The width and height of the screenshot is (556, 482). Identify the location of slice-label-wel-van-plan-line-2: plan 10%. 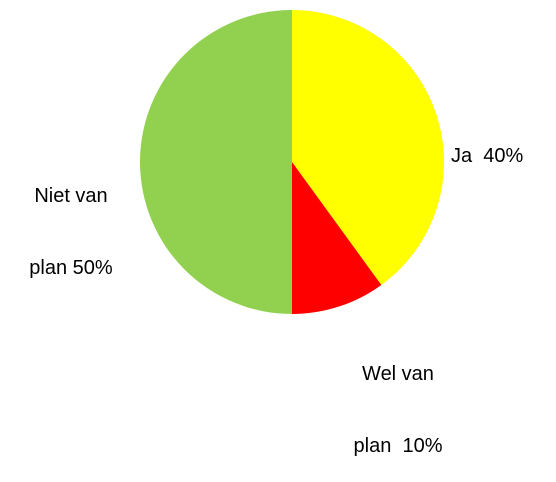
(398, 446).